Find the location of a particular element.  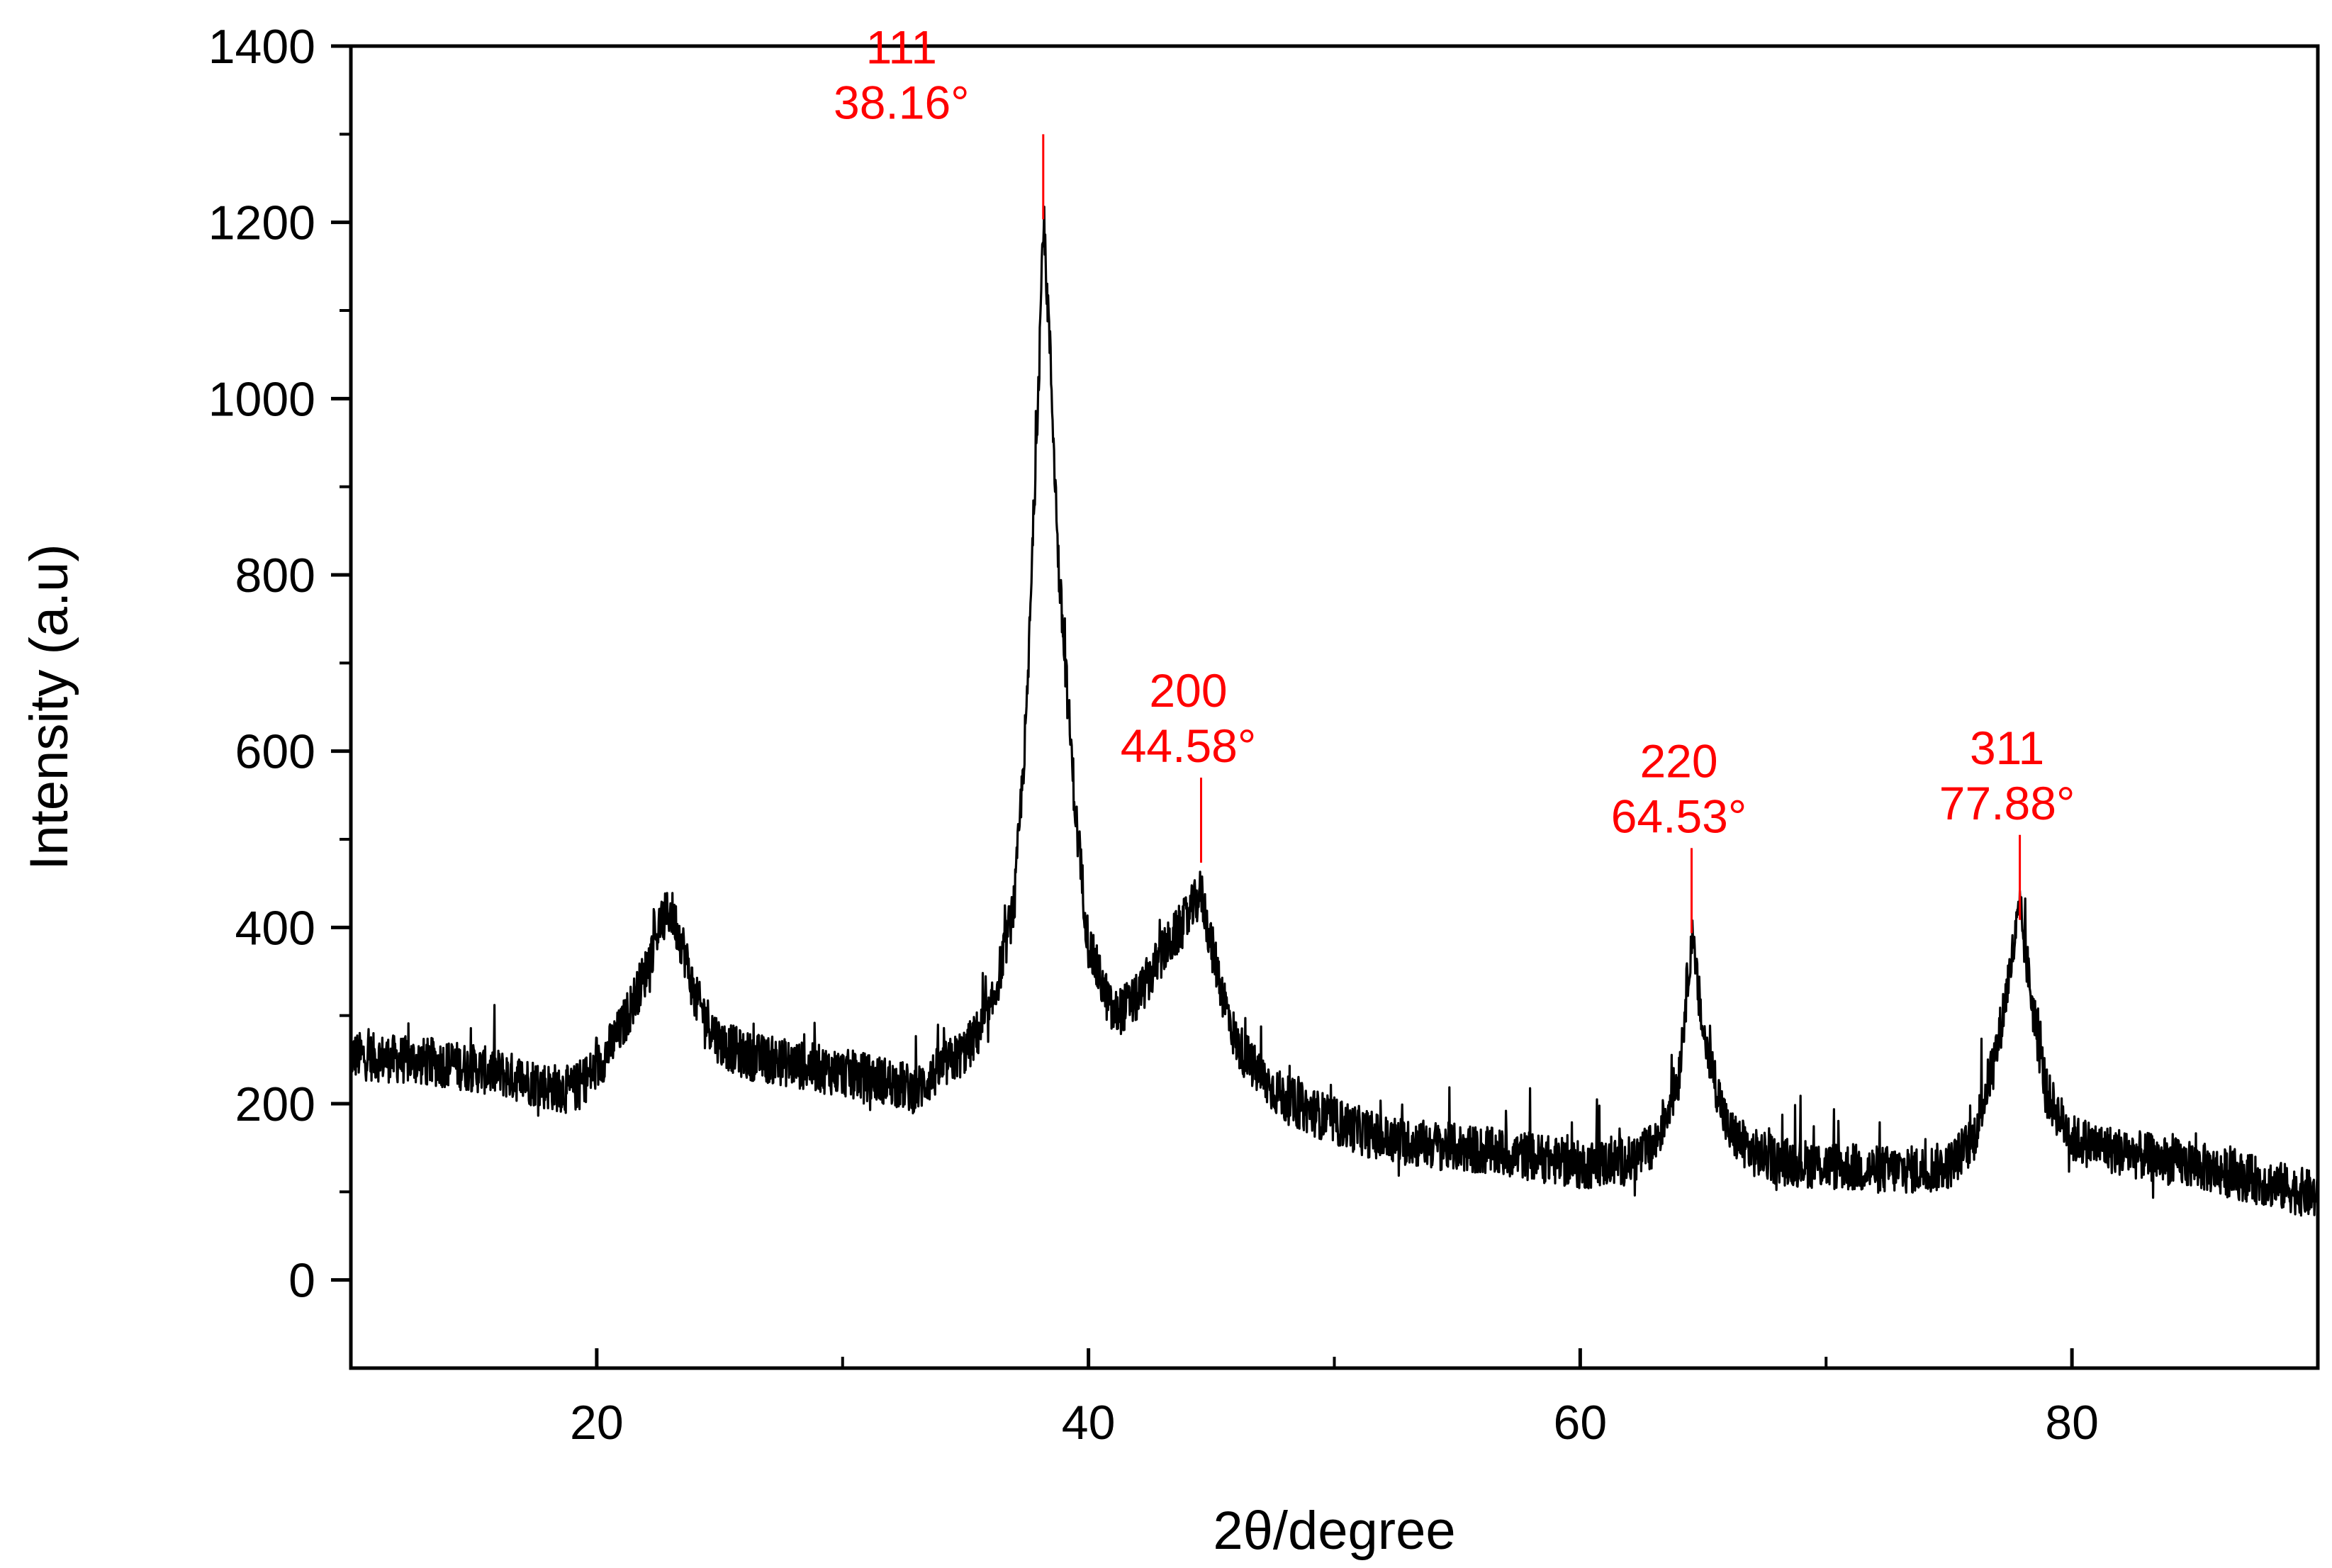

x-tick-label-40: 40 is located at coordinates (1089, 1423).